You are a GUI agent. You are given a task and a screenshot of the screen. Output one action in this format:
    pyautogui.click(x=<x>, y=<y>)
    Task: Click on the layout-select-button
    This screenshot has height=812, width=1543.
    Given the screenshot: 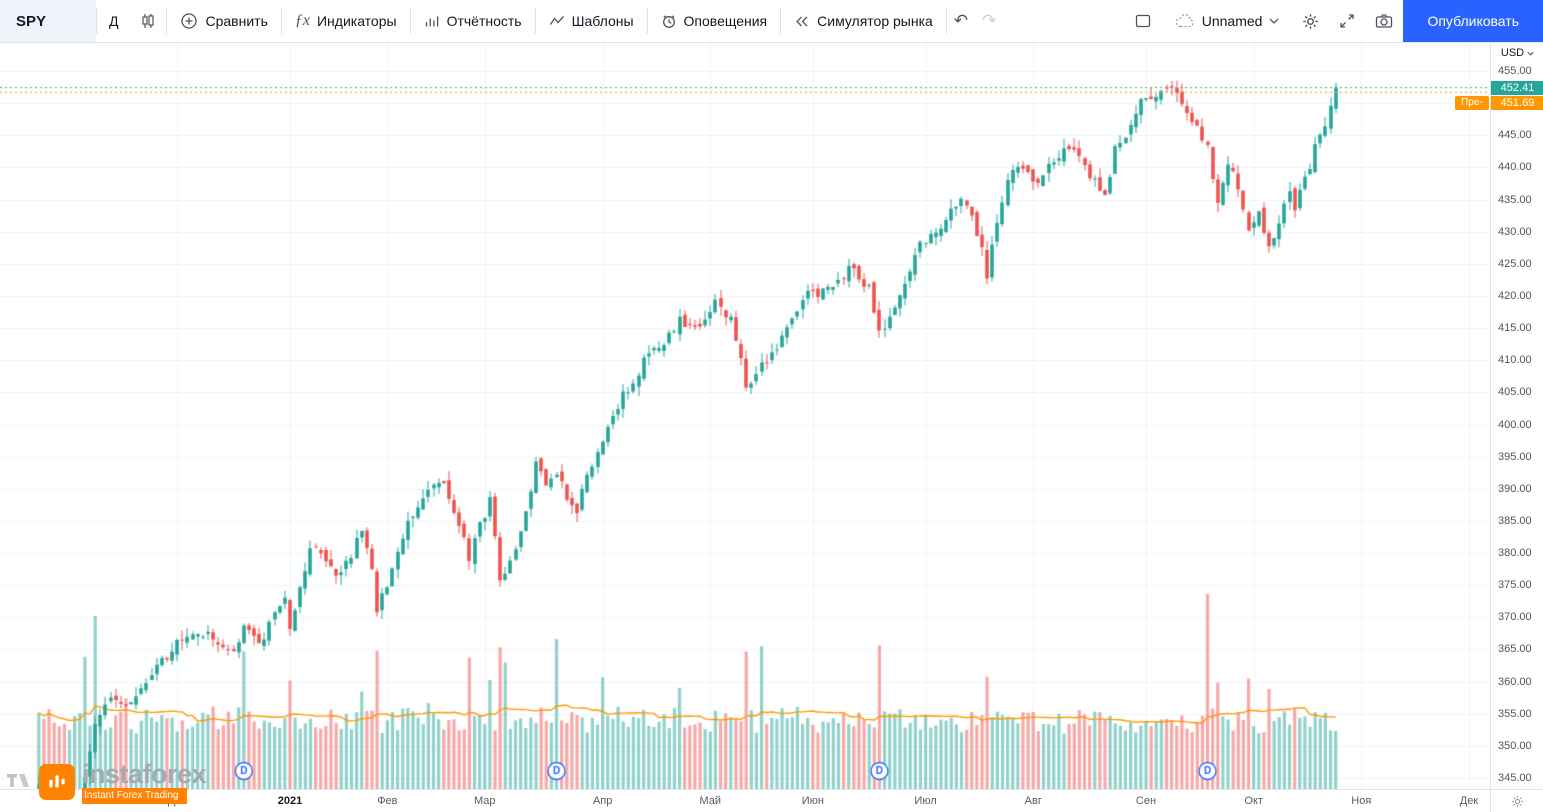 What is the action you would take?
    pyautogui.click(x=1143, y=21)
    